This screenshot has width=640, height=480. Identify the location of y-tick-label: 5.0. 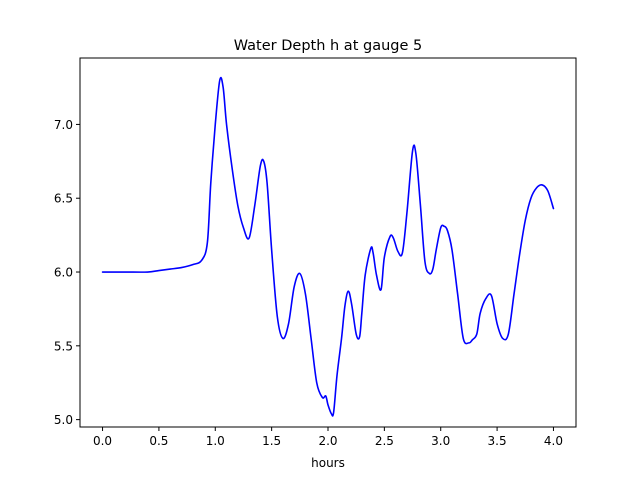
(63, 420).